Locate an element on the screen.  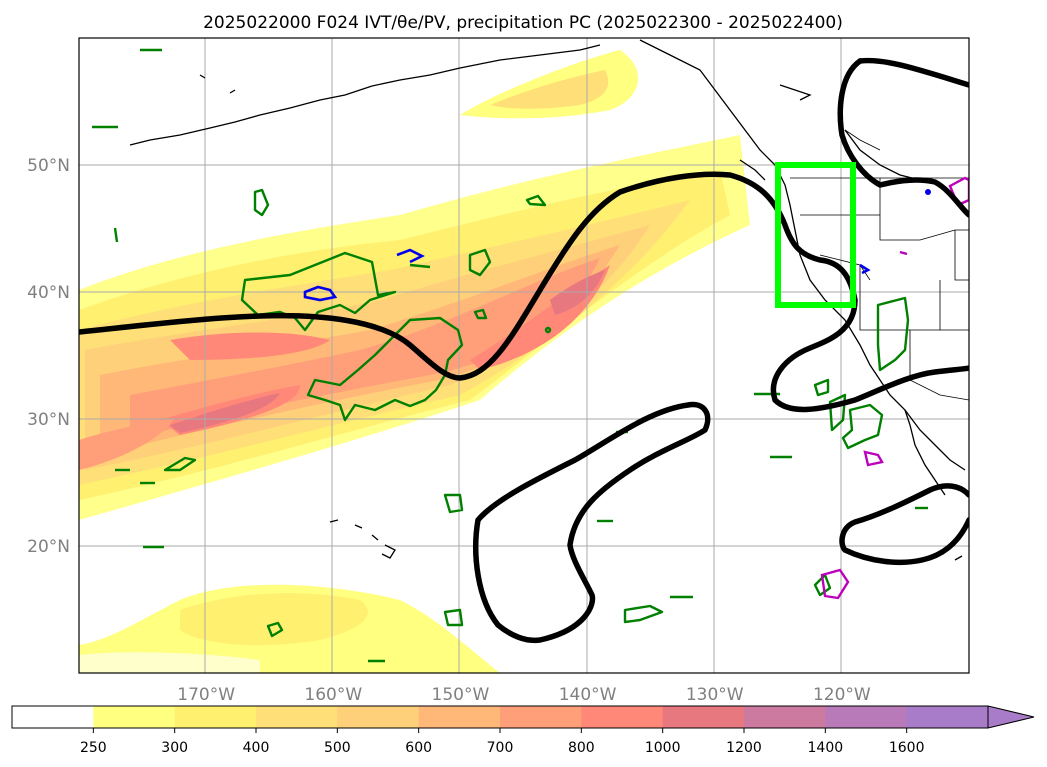
colorbar-tick-label: 300 is located at coordinates (174, 748).